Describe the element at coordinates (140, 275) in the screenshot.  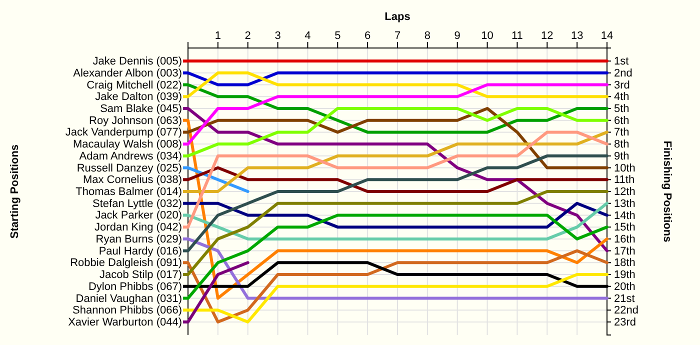
I see `legend-label: Jacob Stilp (017)` at that location.